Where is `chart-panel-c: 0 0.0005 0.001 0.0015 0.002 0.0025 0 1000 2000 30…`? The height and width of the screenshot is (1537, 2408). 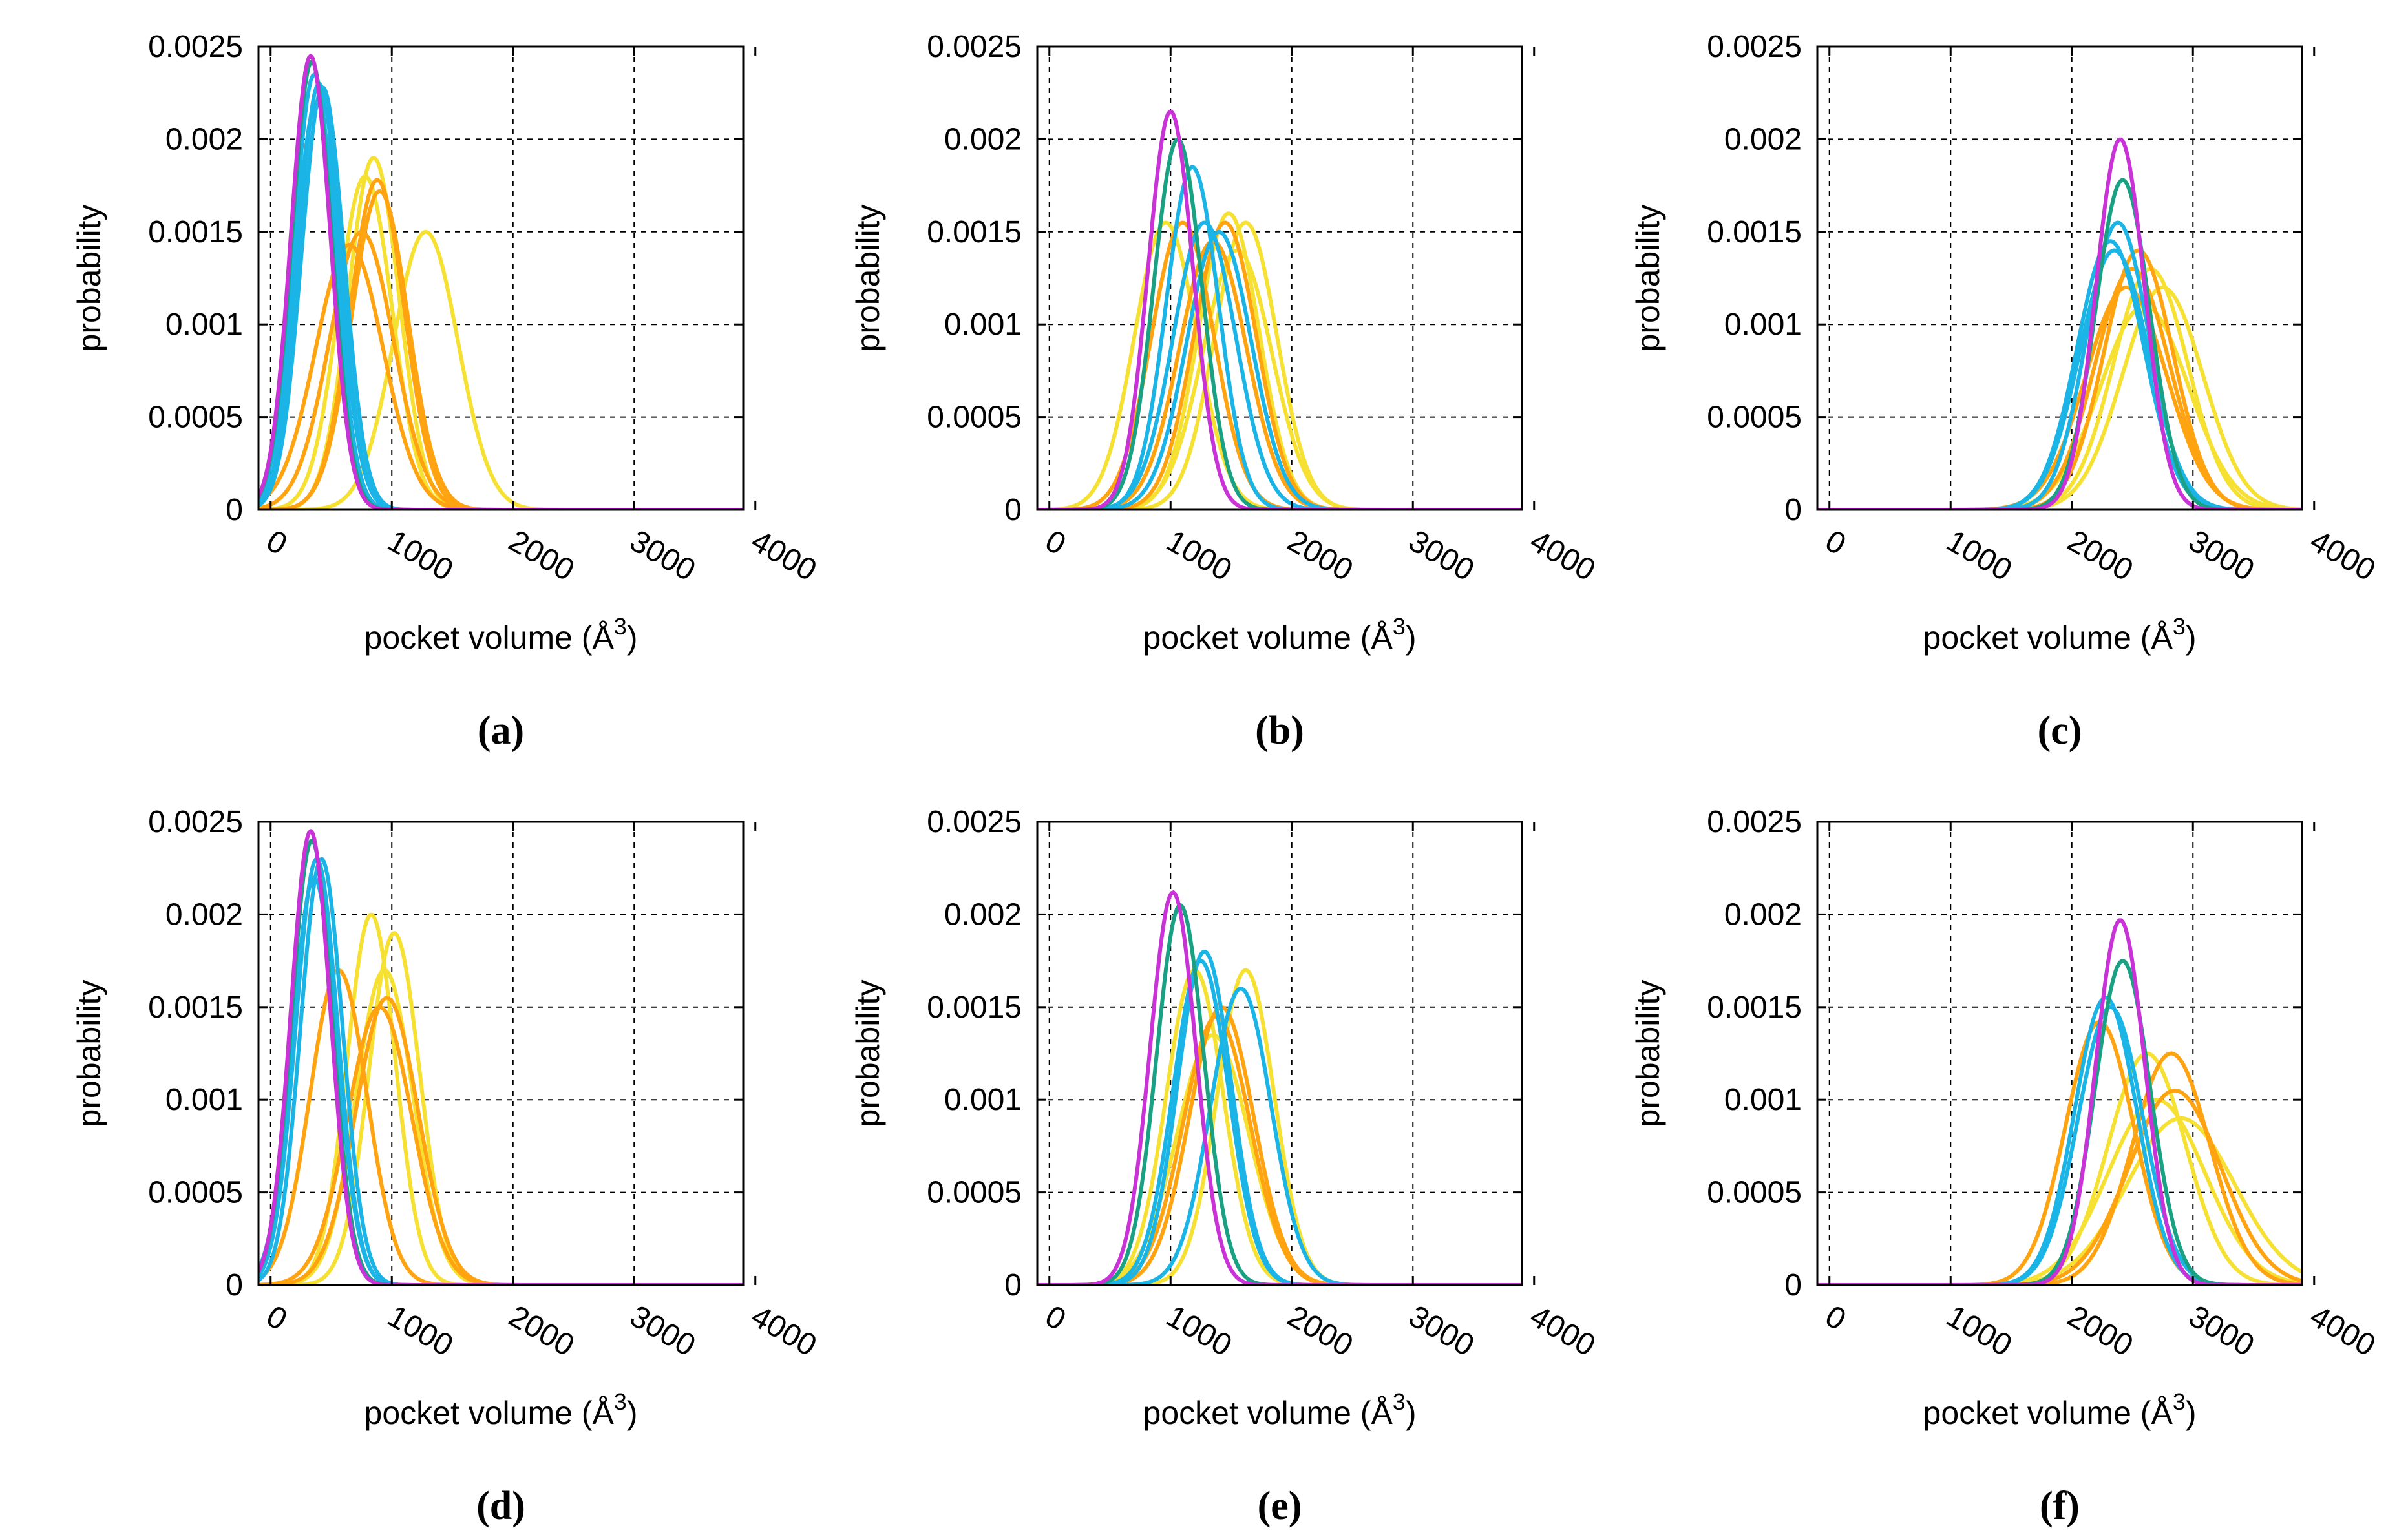
chart-panel-c: 0 0.0005 0.001 0.0015 0.002 0.0025 0 1000 2000 30… is located at coordinates (2005, 391).